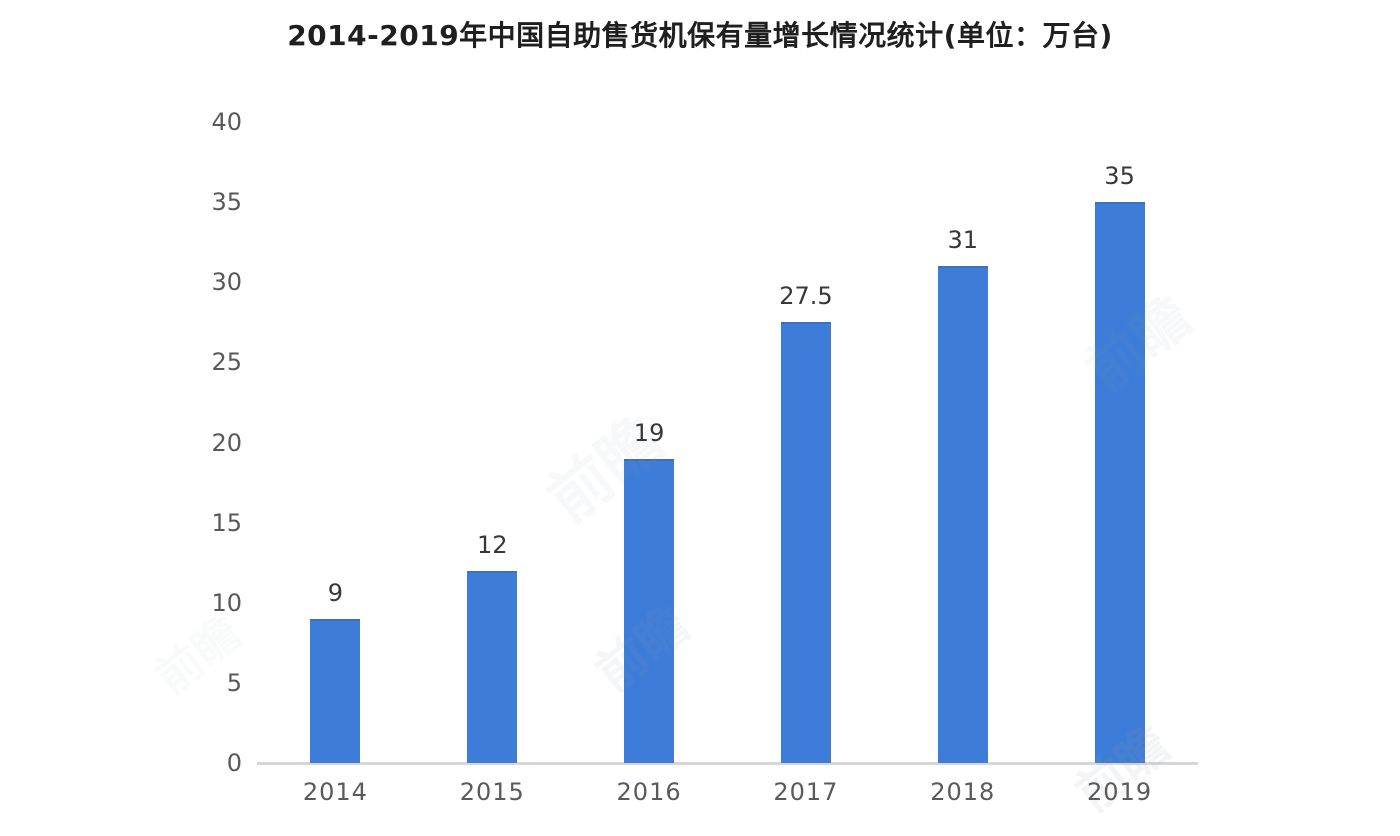 The image size is (1400, 836). Describe the element at coordinates (1119, 176) in the screenshot. I see `value-label-2019: 35` at that location.